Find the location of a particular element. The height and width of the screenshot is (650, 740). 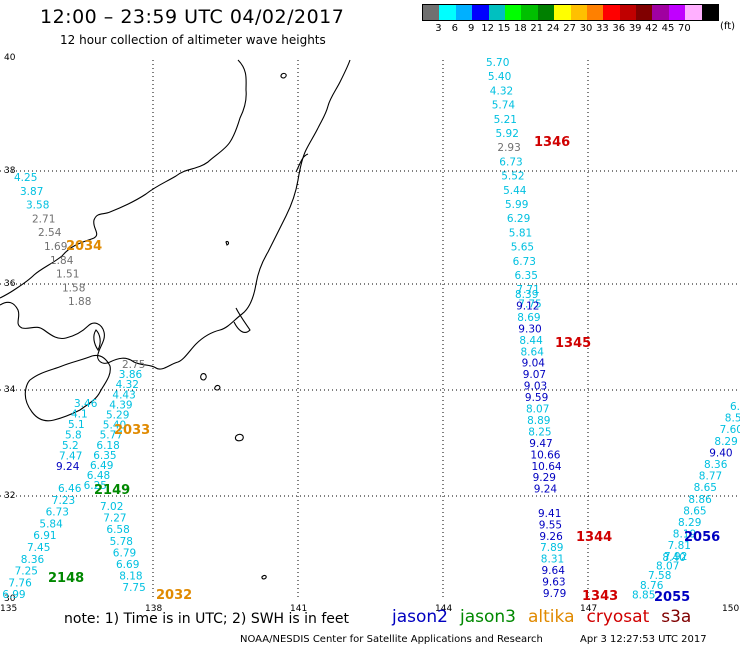

wave-height-label: 1.69 is located at coordinates (55, 247).